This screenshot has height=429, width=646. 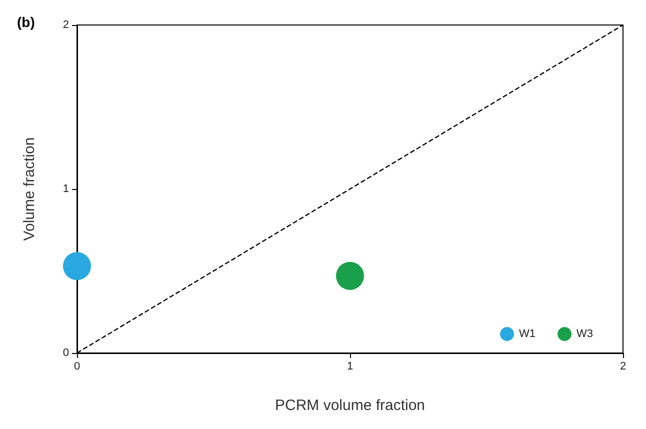 What do you see at coordinates (77, 366) in the screenshot?
I see `x-tick-label: 0` at bounding box center [77, 366].